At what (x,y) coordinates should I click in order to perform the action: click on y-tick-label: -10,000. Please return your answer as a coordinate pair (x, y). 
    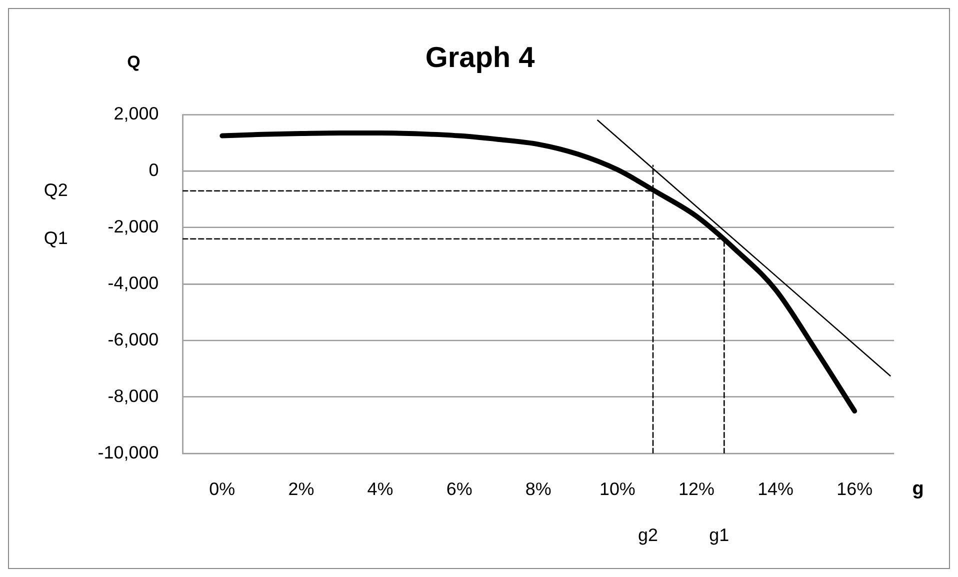
    Looking at the image, I should click on (128, 452).